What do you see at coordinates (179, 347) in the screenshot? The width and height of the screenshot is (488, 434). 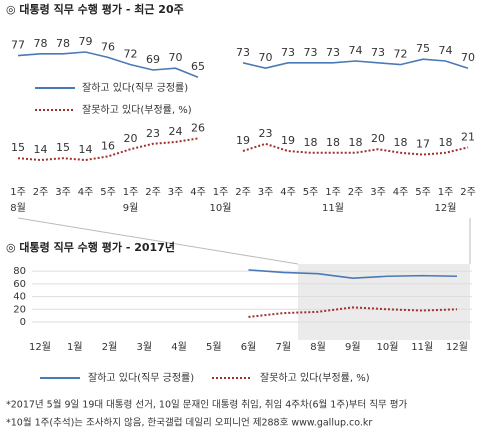 I see `x-tick-label: 4월` at bounding box center [179, 347].